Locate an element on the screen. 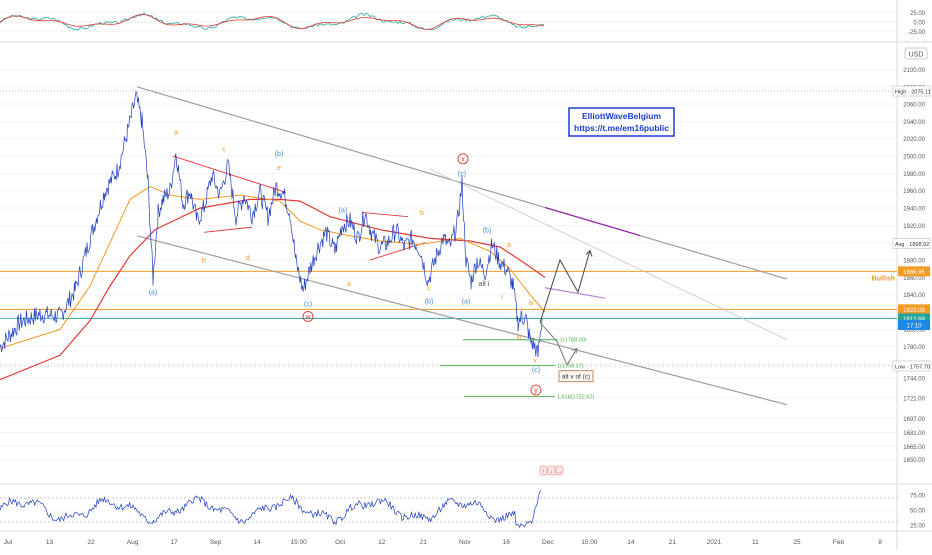 The image size is (932, 555). bullish-label: Bullish is located at coordinates (883, 278).